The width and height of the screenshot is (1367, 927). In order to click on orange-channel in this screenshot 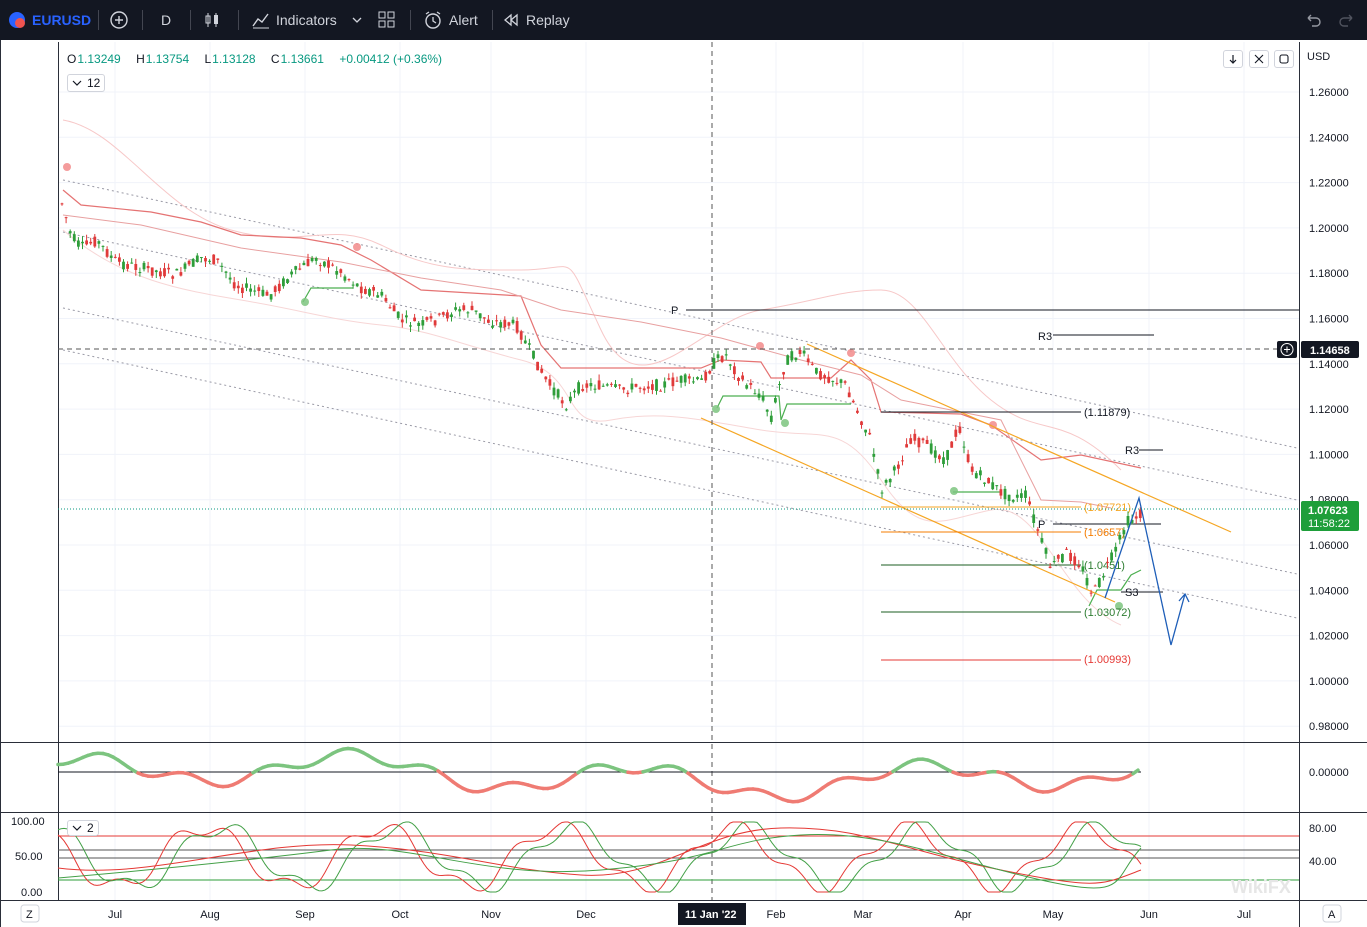, I will do `click(966, 473)`.